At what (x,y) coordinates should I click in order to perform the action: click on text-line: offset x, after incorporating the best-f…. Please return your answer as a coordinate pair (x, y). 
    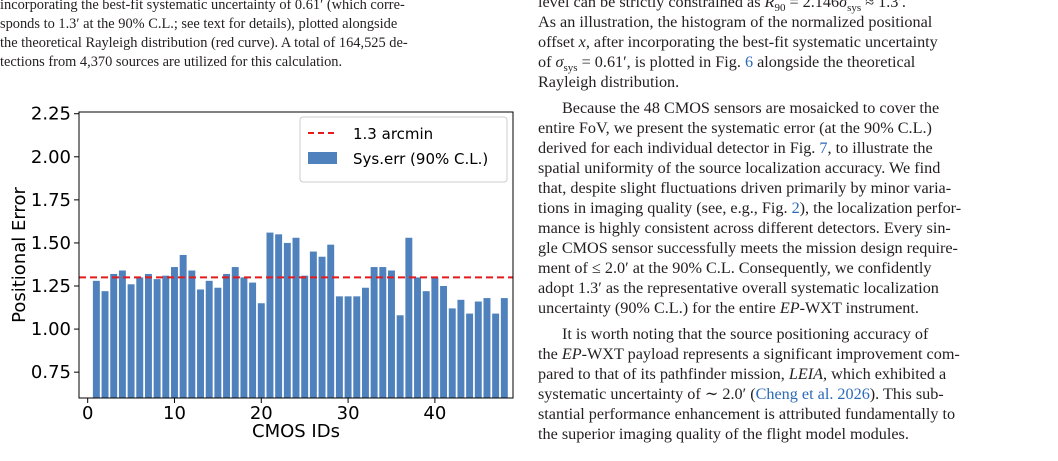
    Looking at the image, I should click on (738, 42).